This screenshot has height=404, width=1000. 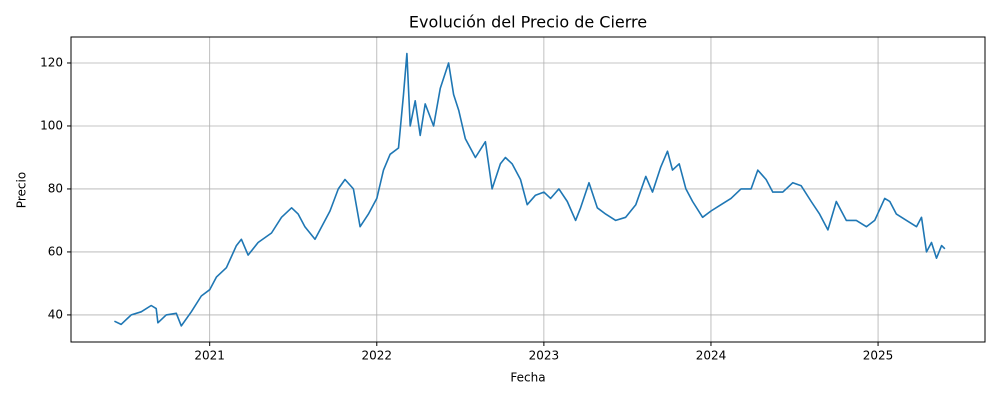 What do you see at coordinates (55, 314) in the screenshot?
I see `y-tick-label: 40` at bounding box center [55, 314].